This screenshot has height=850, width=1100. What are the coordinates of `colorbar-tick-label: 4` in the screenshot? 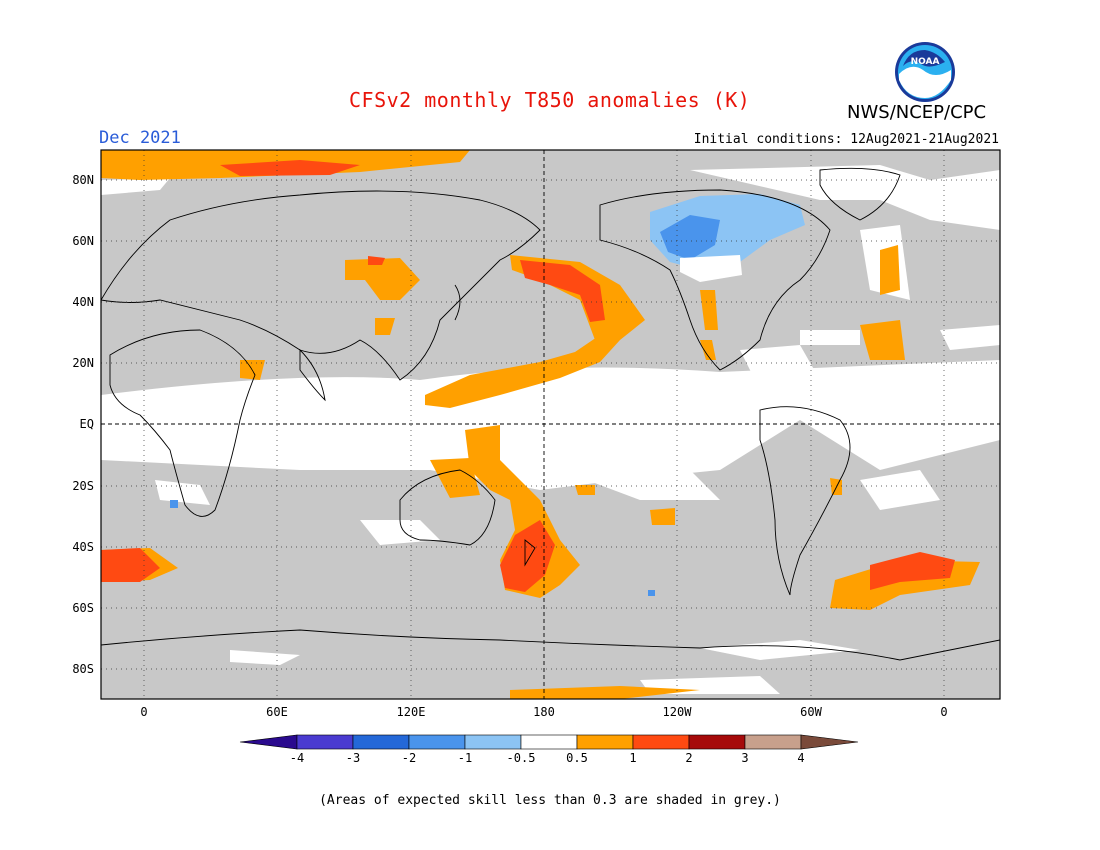 It's located at (800, 758).